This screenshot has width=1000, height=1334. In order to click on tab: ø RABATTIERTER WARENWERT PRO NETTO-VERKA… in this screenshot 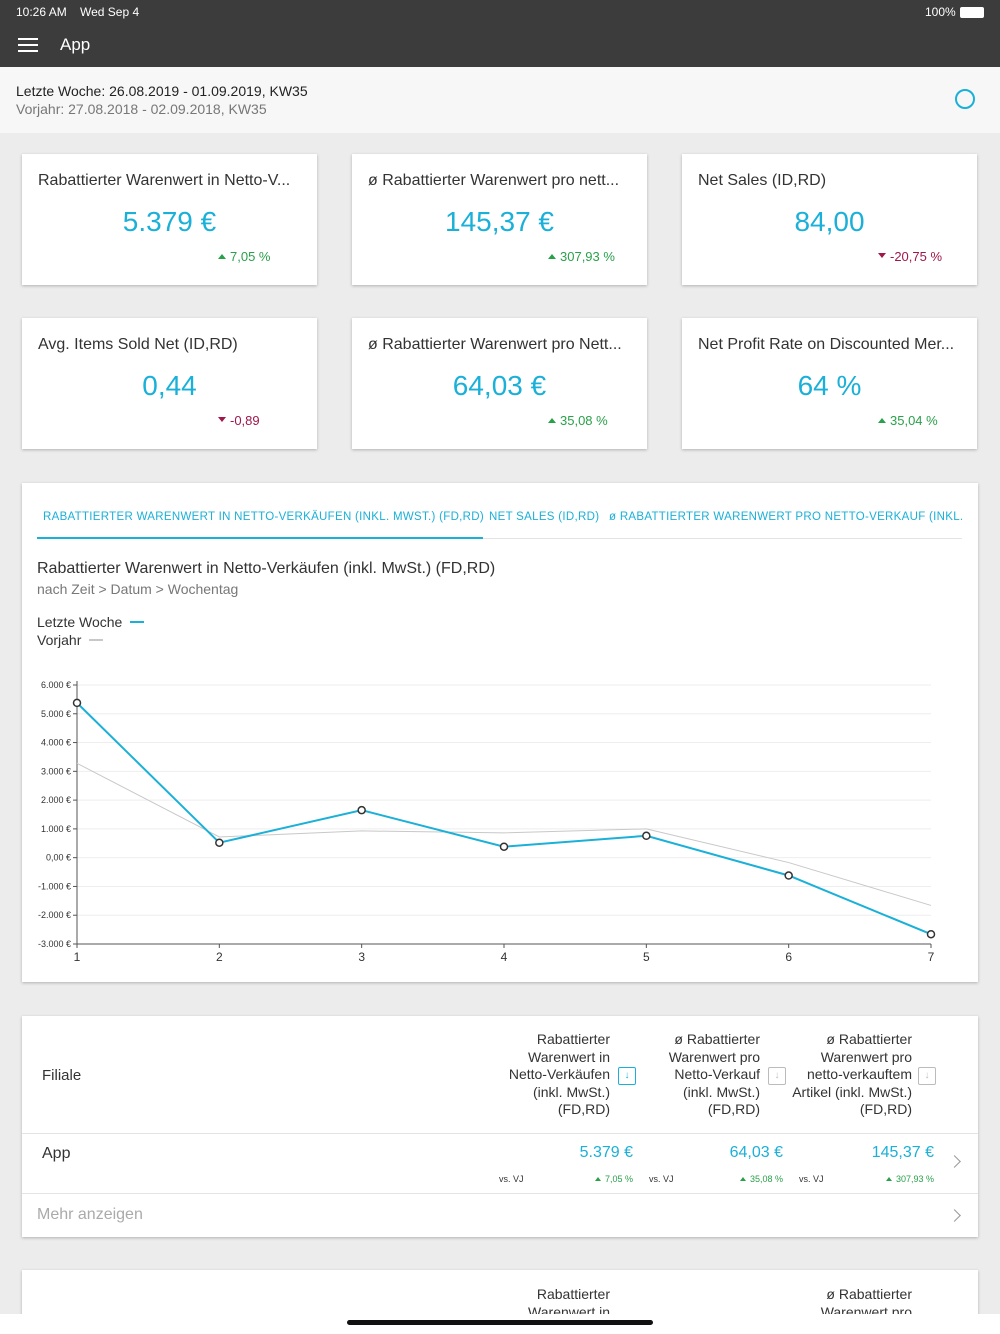, I will do `click(786, 517)`.